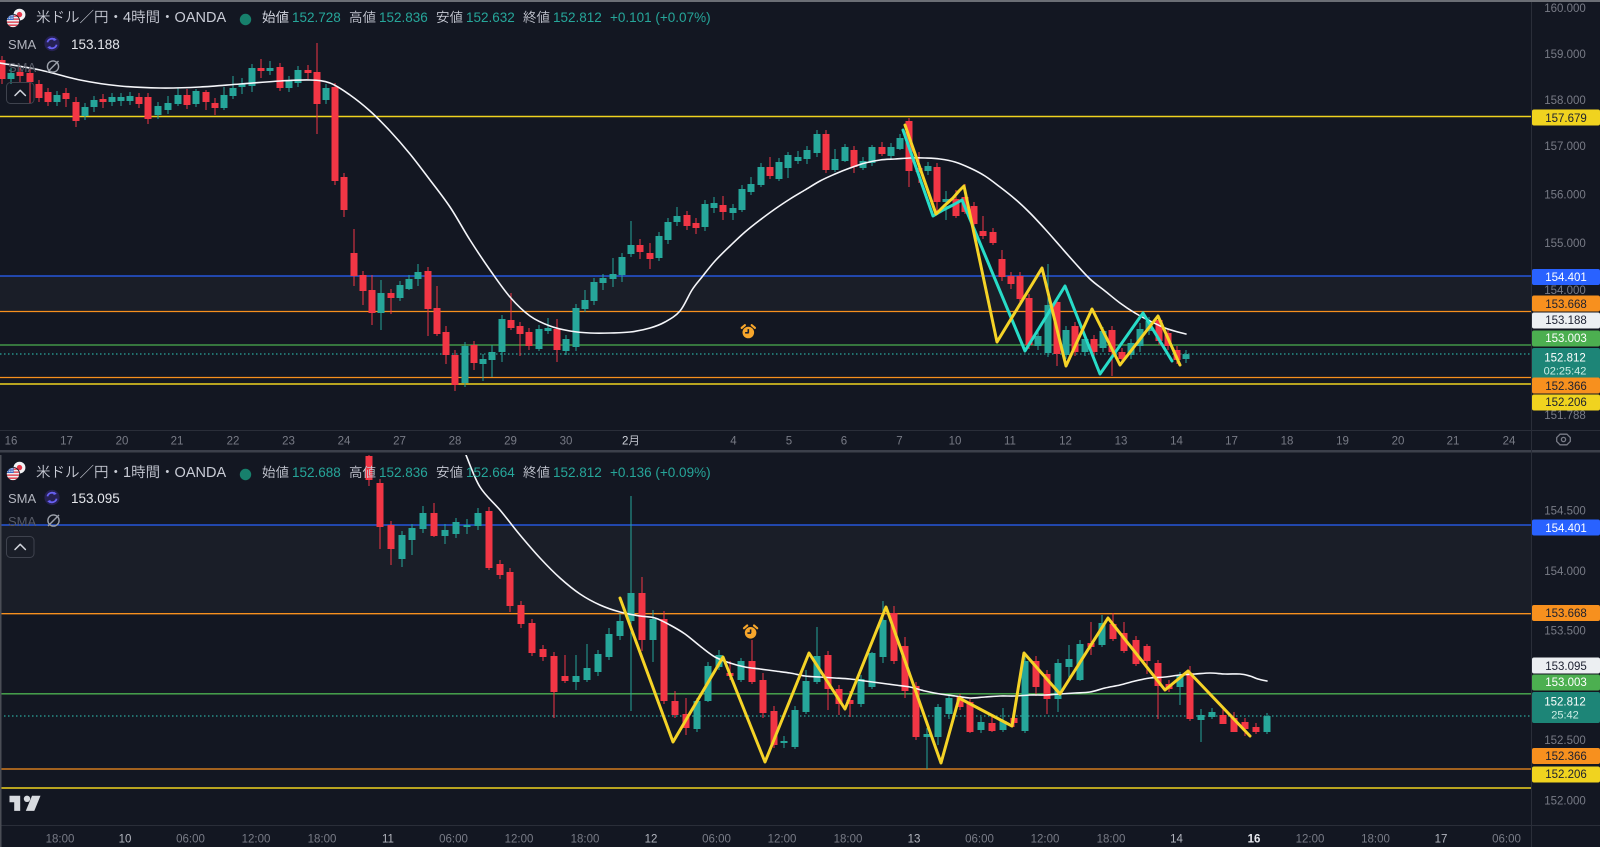  What do you see at coordinates (1565, 741) in the screenshot?
I see `svg-text: 152.500` at bounding box center [1565, 741].